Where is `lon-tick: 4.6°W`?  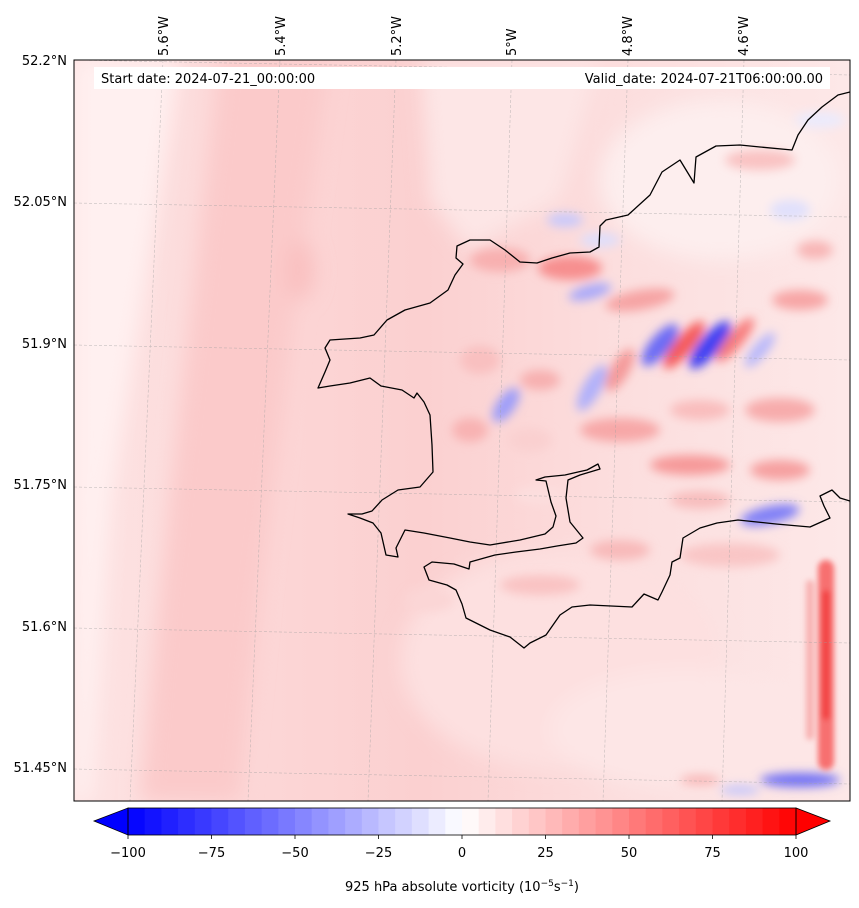
lon-tick: 4.6°W is located at coordinates (744, 36).